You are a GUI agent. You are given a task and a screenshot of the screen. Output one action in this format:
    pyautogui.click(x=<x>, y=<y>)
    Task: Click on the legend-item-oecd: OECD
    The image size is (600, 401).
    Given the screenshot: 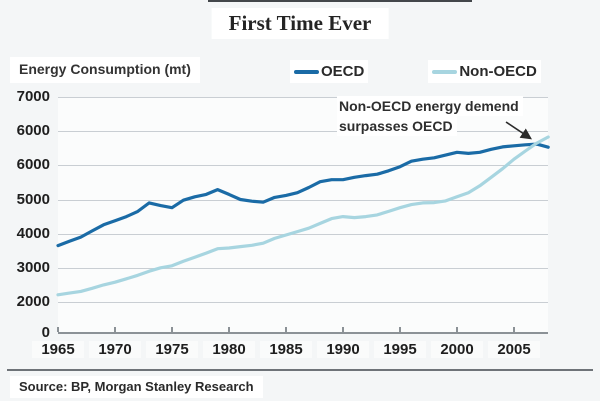 What is the action you would take?
    pyautogui.click(x=329, y=71)
    